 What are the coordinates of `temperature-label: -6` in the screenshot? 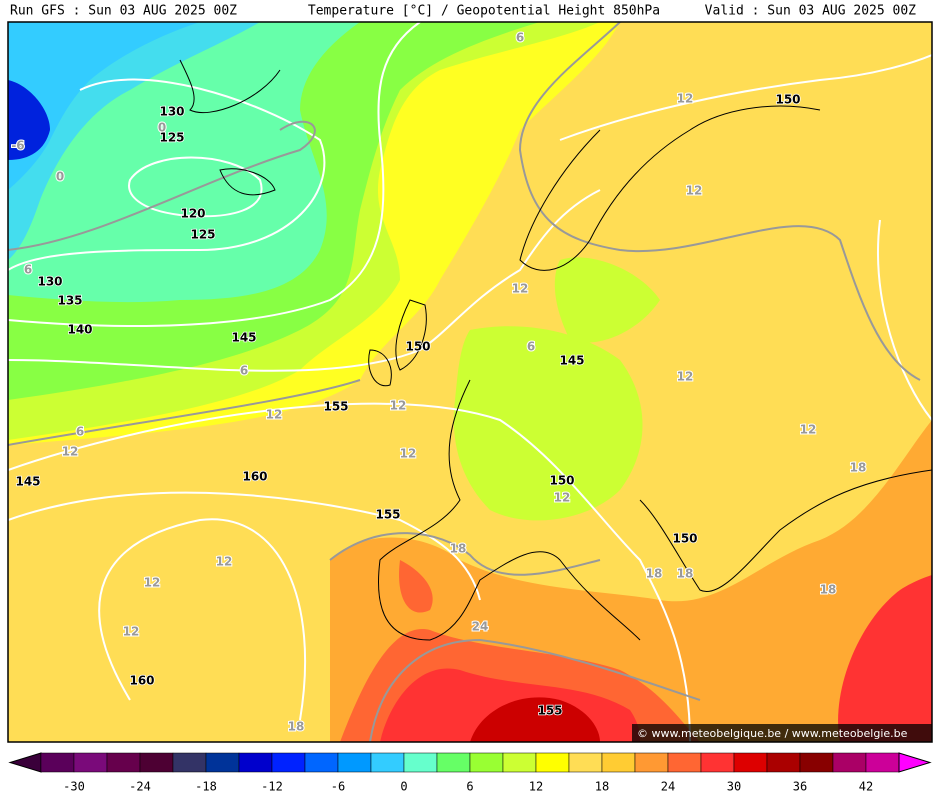 It's located at (17, 146).